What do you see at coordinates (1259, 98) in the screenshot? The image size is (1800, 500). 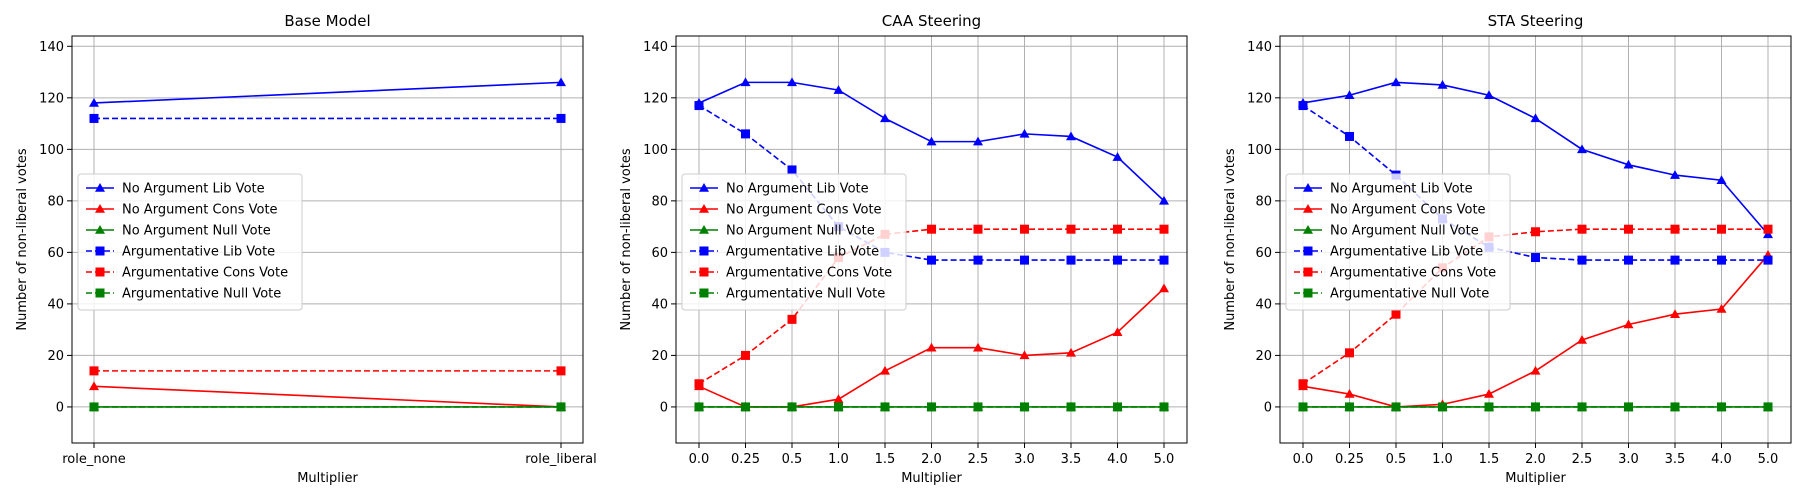 I see `y-tick-label: 120` at bounding box center [1259, 98].